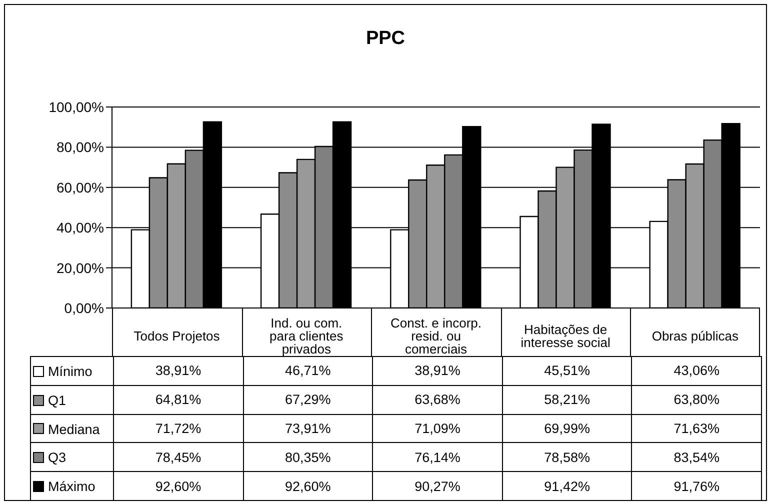  What do you see at coordinates (76, 106) in the screenshot?
I see `y-tick-label: 100,00%` at bounding box center [76, 106].